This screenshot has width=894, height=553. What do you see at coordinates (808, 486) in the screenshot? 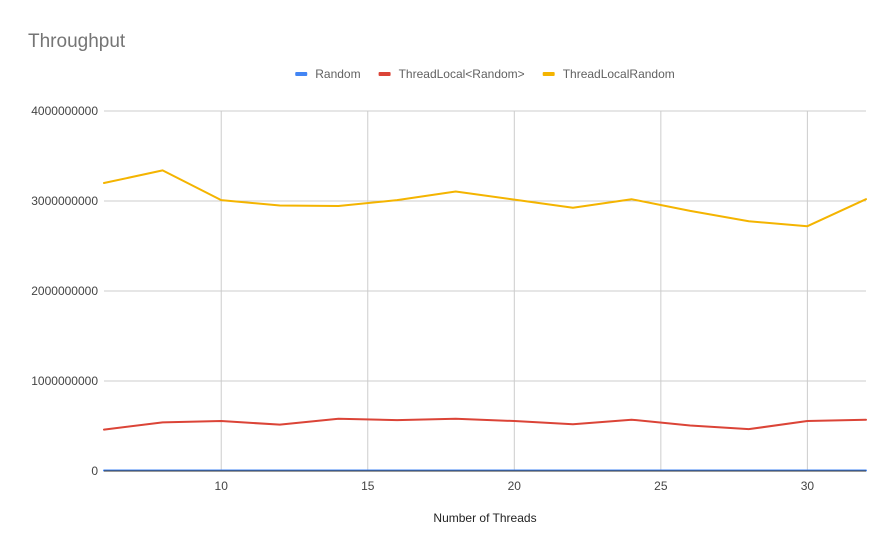
I see `x-tick-label: 30` at bounding box center [808, 486].